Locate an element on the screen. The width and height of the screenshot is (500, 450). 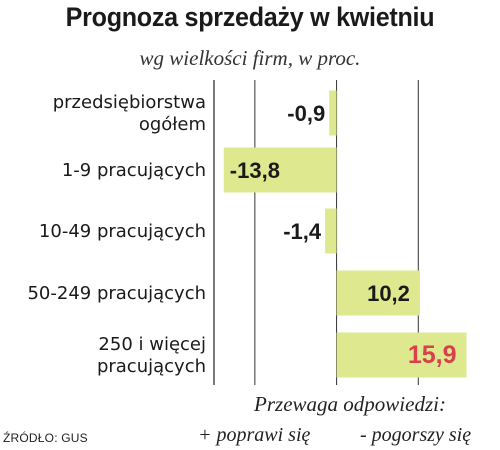
category-label-1-0: 1-9 pracujących is located at coordinates (134, 170).